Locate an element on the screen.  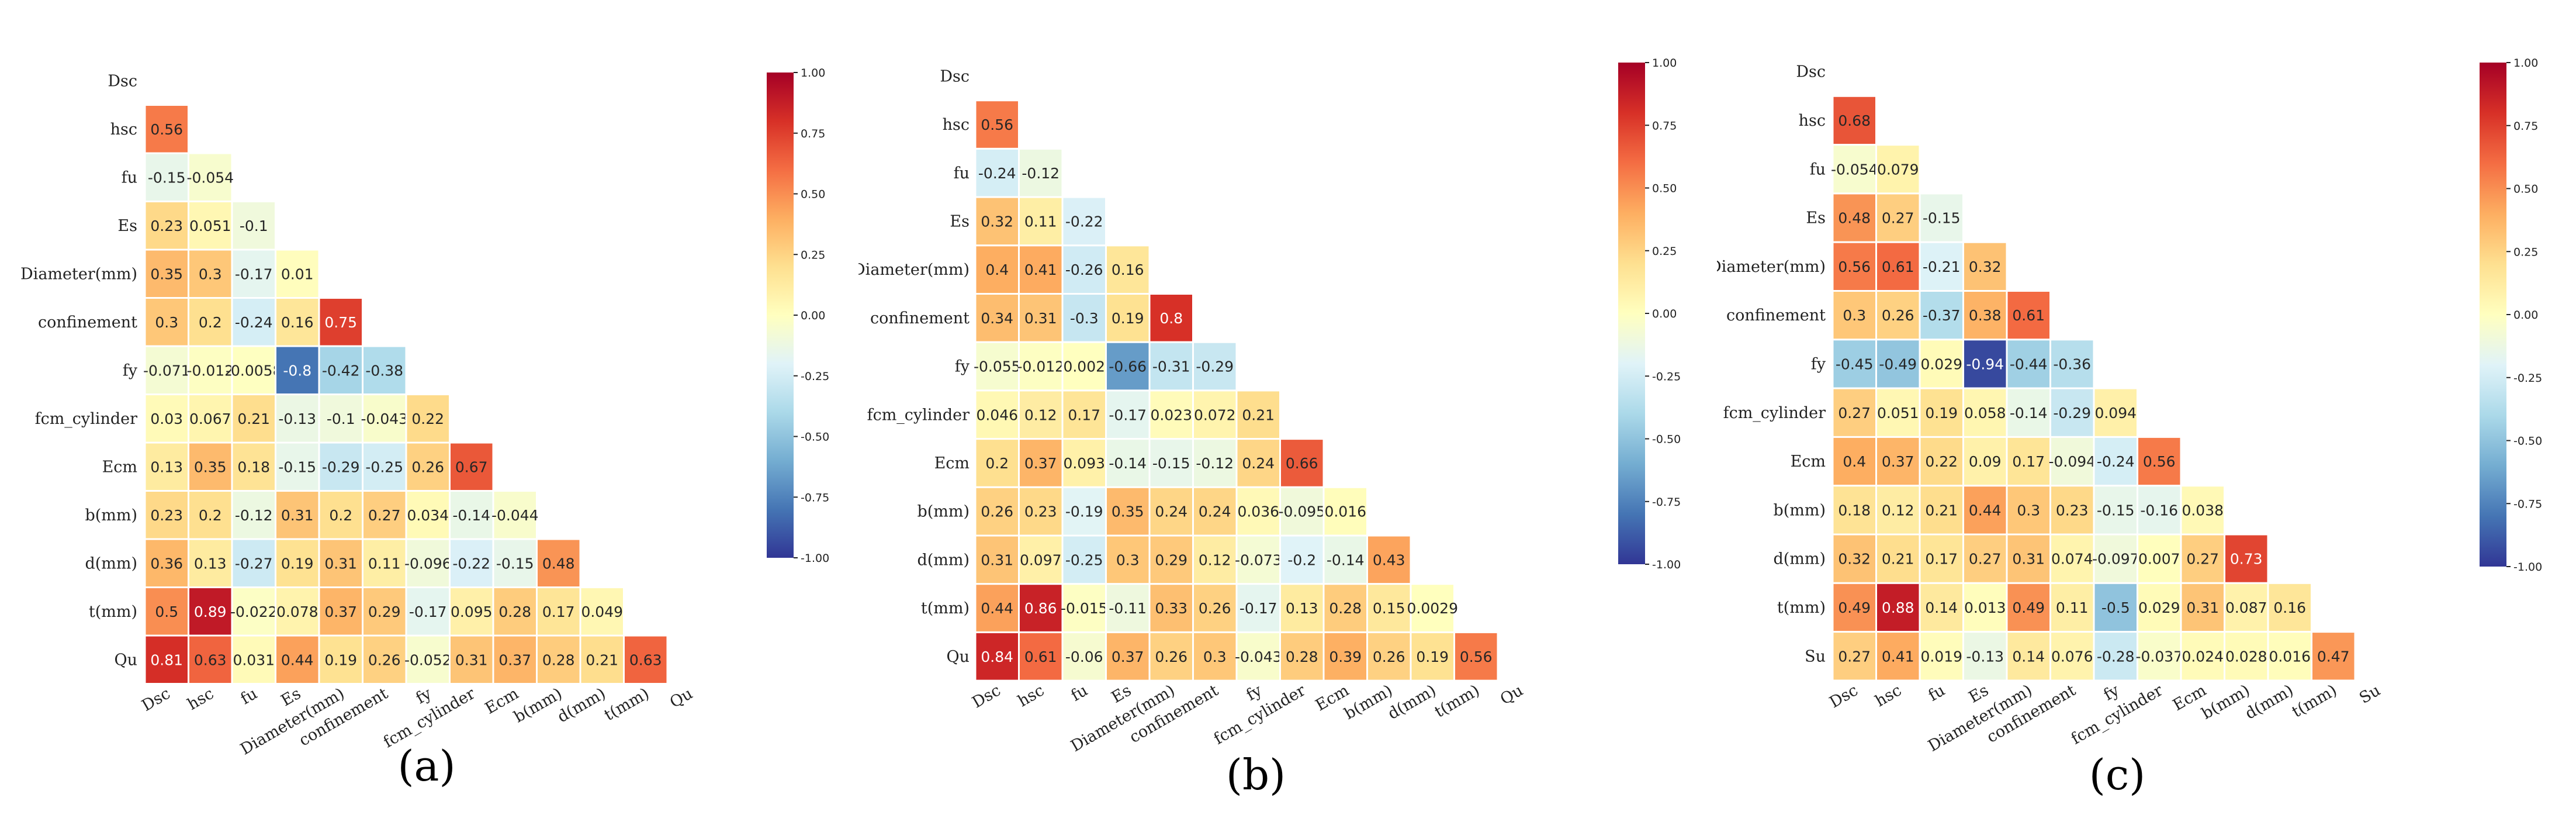
cell-value-label: -0.21 is located at coordinates (1942, 266).